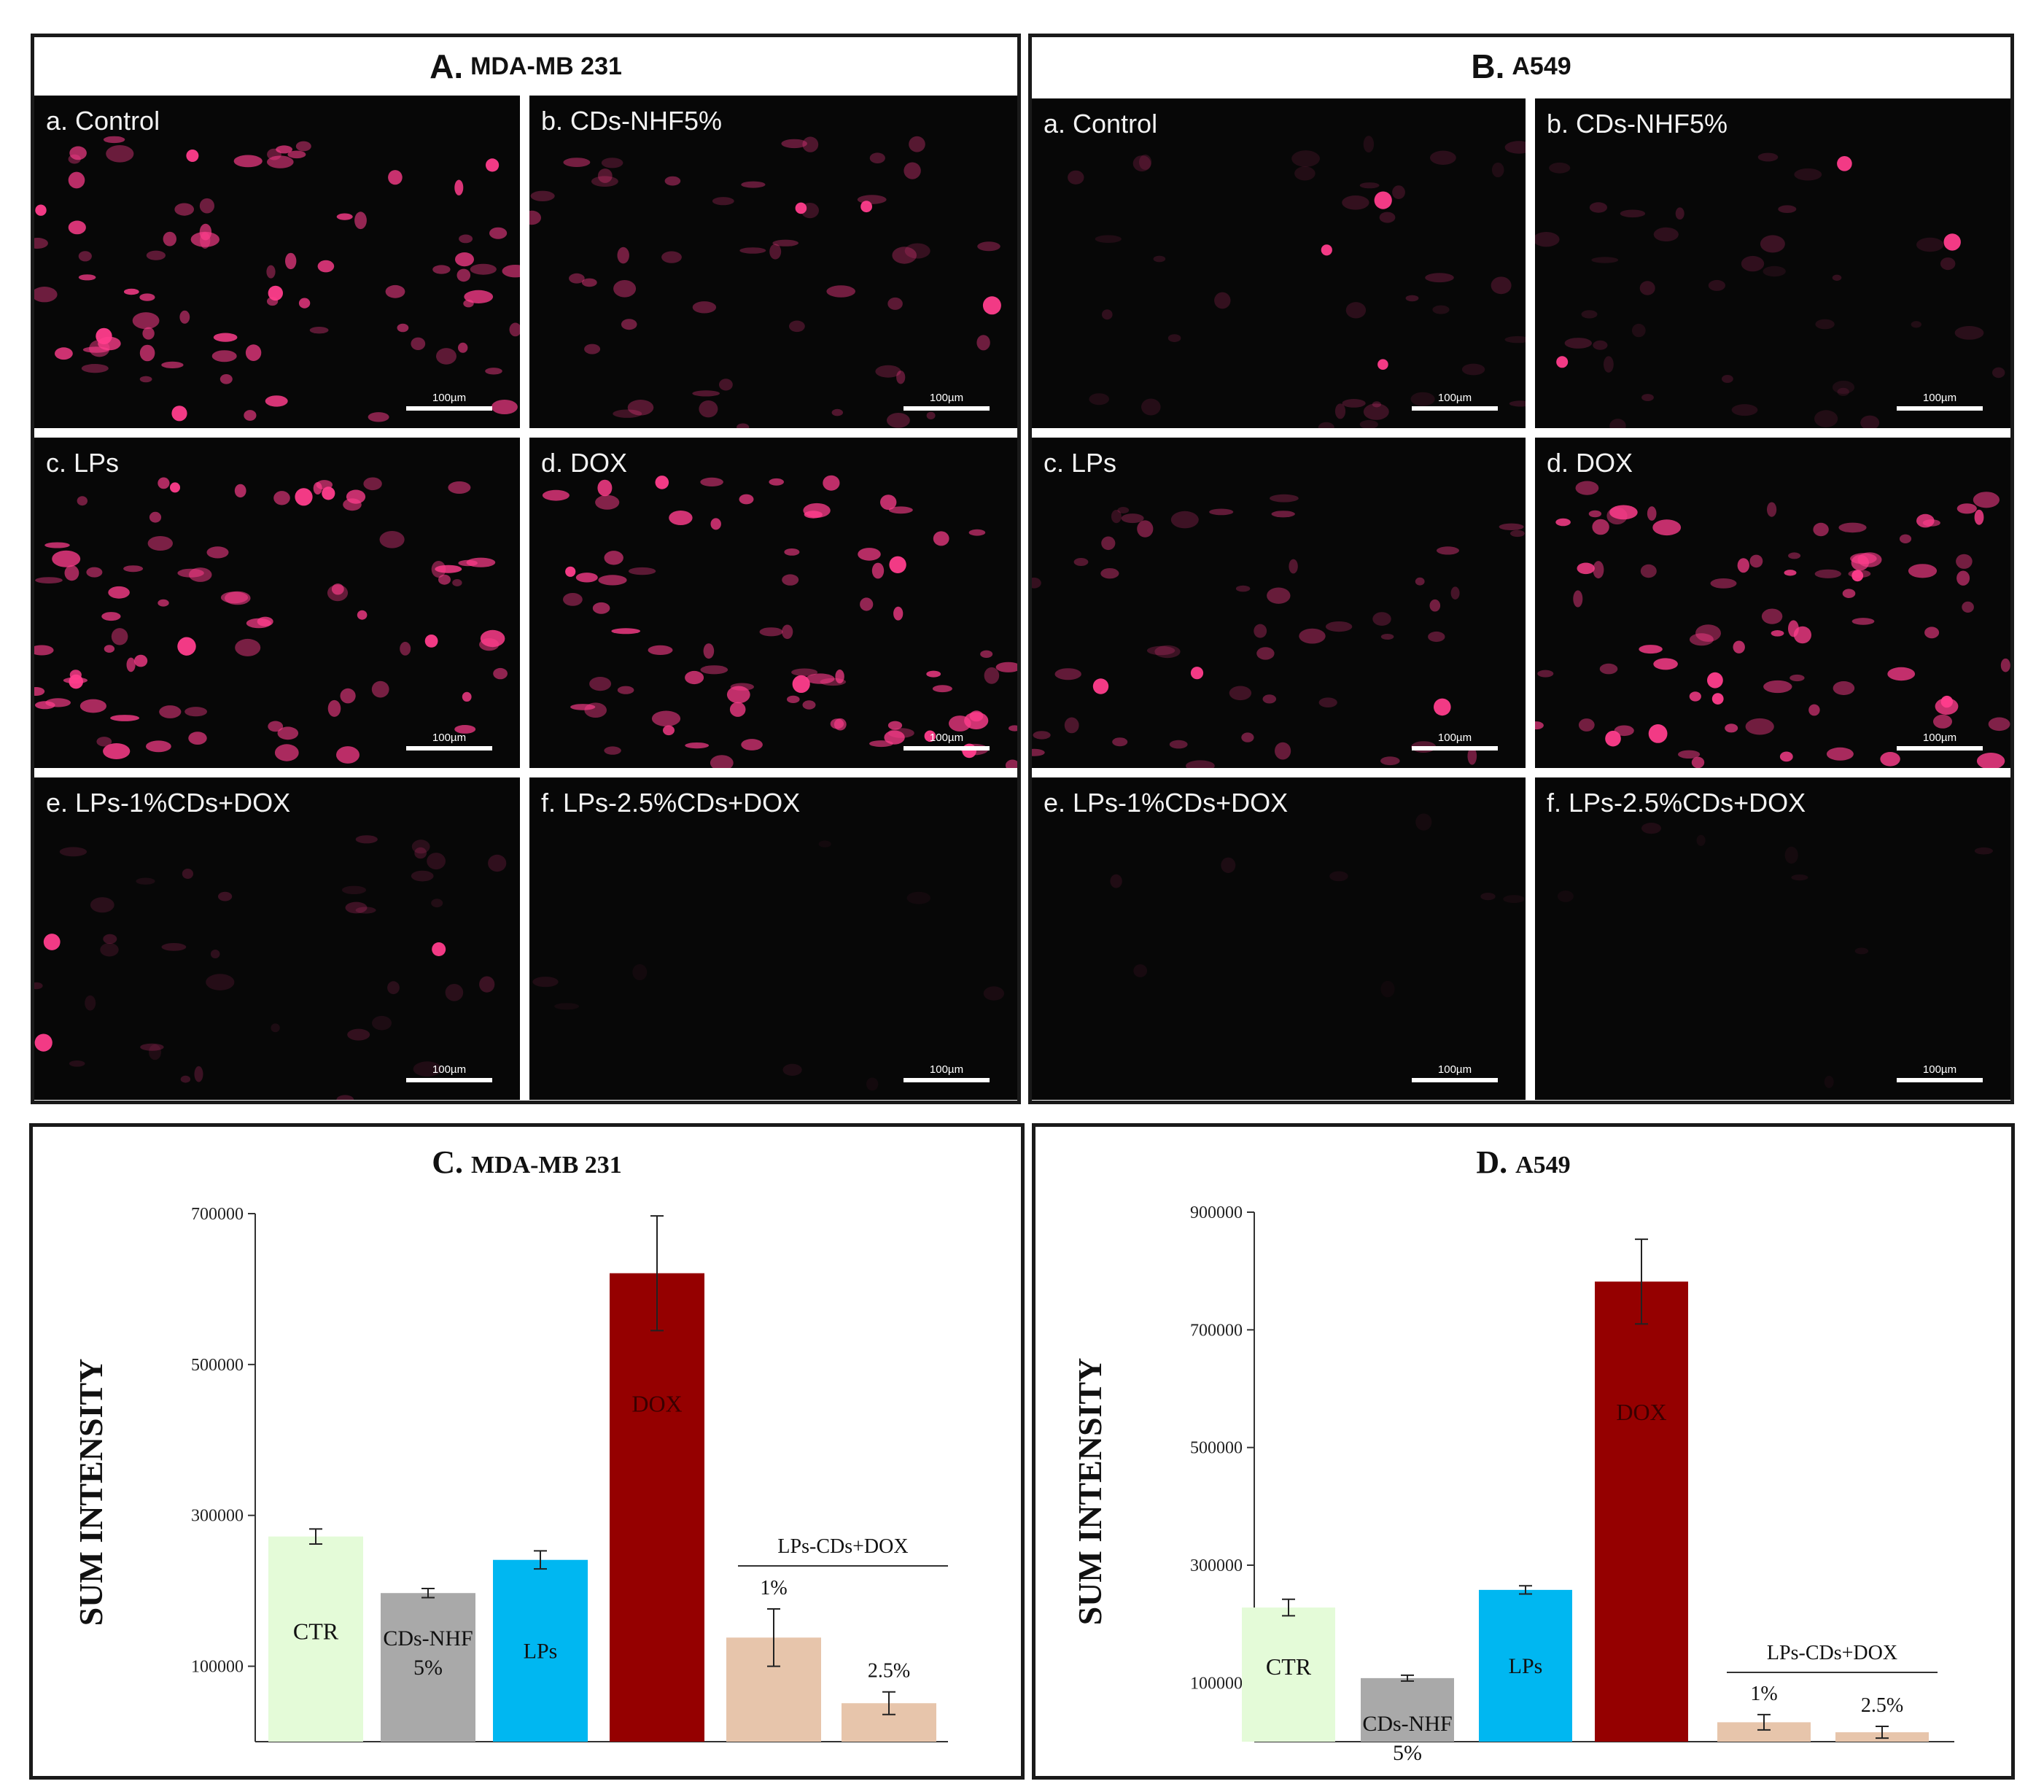  Describe the element at coordinates (843, 1546) in the screenshot. I see `group-label: LPs-CDs+DOX` at that location.